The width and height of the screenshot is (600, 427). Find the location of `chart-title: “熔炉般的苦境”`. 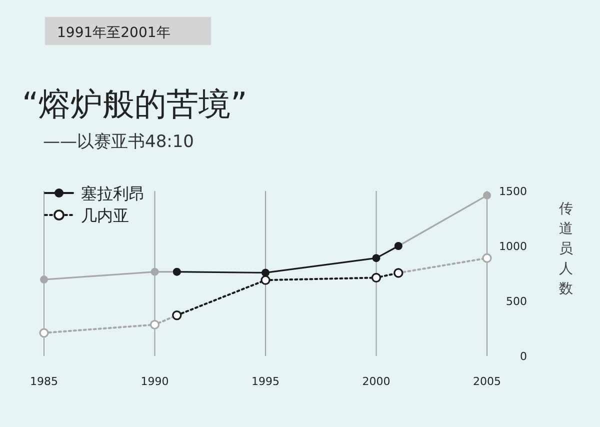

chart-title: “熔炉般的苦境” is located at coordinates (135, 104).